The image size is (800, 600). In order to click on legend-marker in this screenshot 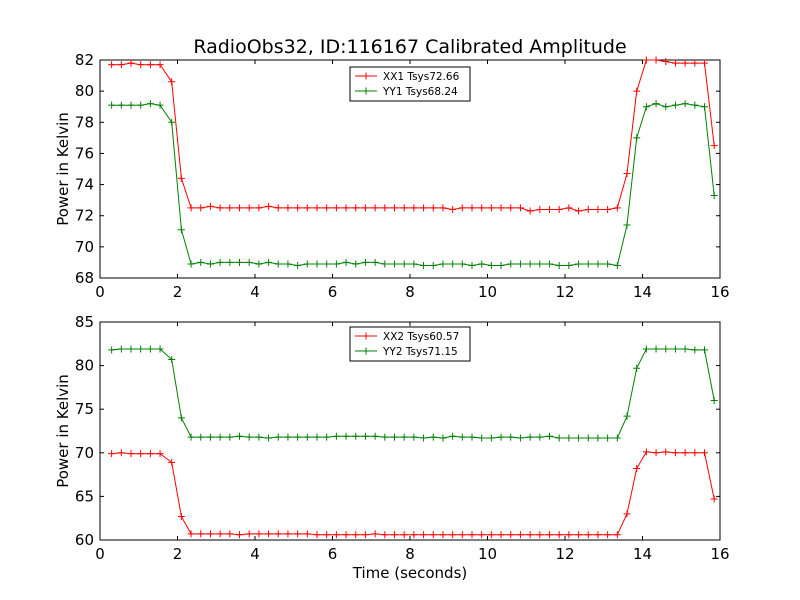, I will do `click(366, 336)`.